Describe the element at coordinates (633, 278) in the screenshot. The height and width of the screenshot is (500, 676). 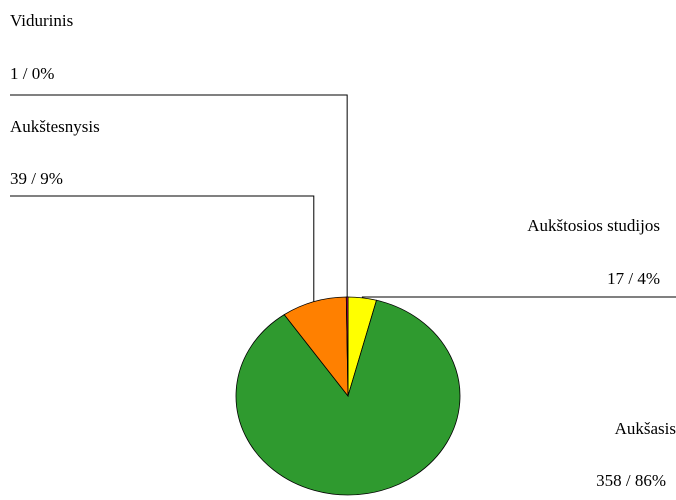
I see `slice-value-label: 17 / 4%` at that location.